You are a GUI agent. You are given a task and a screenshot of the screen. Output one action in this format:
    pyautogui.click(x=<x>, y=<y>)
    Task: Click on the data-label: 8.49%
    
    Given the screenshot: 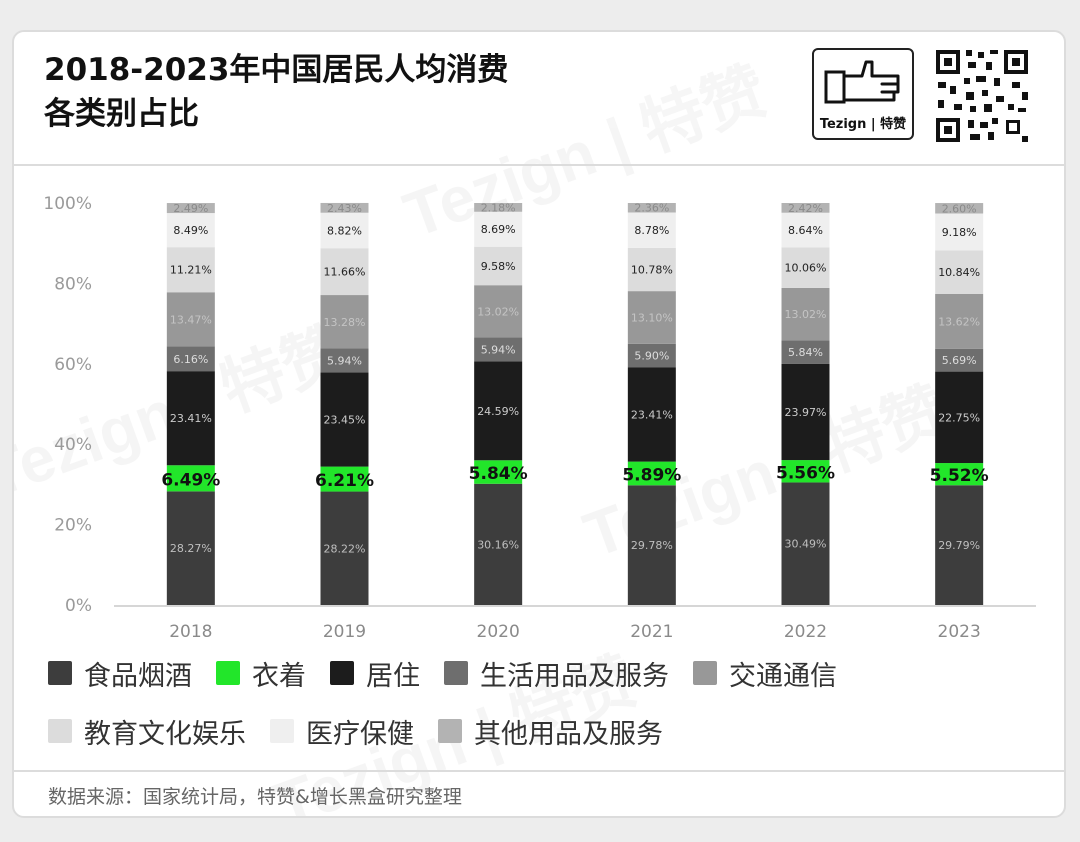 What is the action you would take?
    pyautogui.click(x=190, y=230)
    